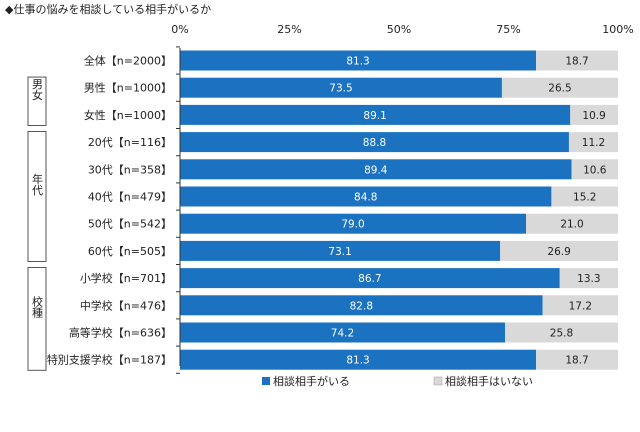 This screenshot has height=432, width=640. What do you see at coordinates (37, 89) in the screenshot?
I see `group-label: 男女` at bounding box center [37, 89].